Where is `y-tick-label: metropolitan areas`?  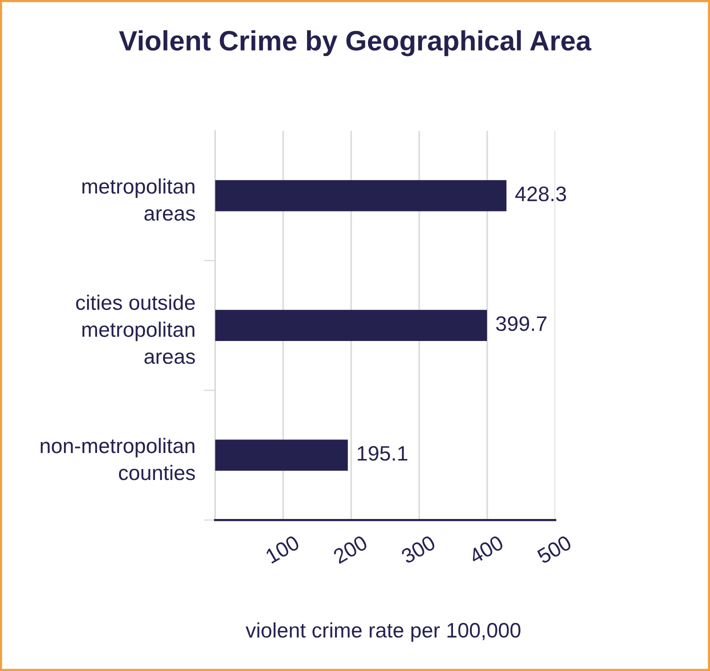
y-tick-label: metropolitan areas is located at coordinates (138, 199).